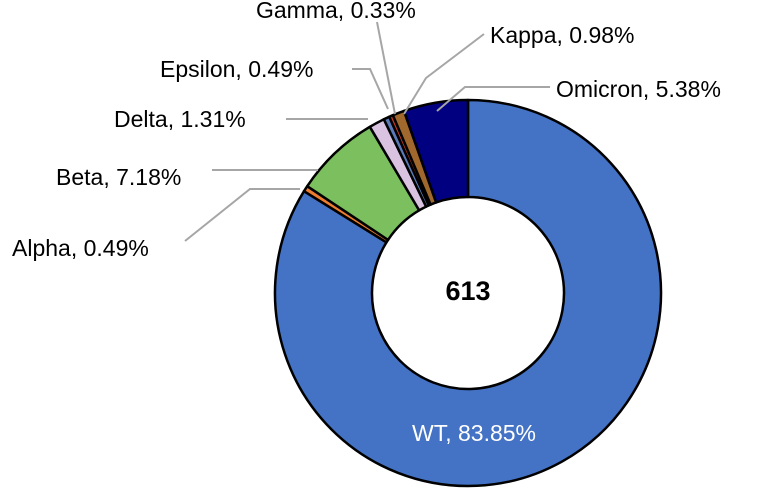 The image size is (778, 495). What do you see at coordinates (474, 433) in the screenshot?
I see `slice-label-wt: WT, 83.85%` at bounding box center [474, 433].